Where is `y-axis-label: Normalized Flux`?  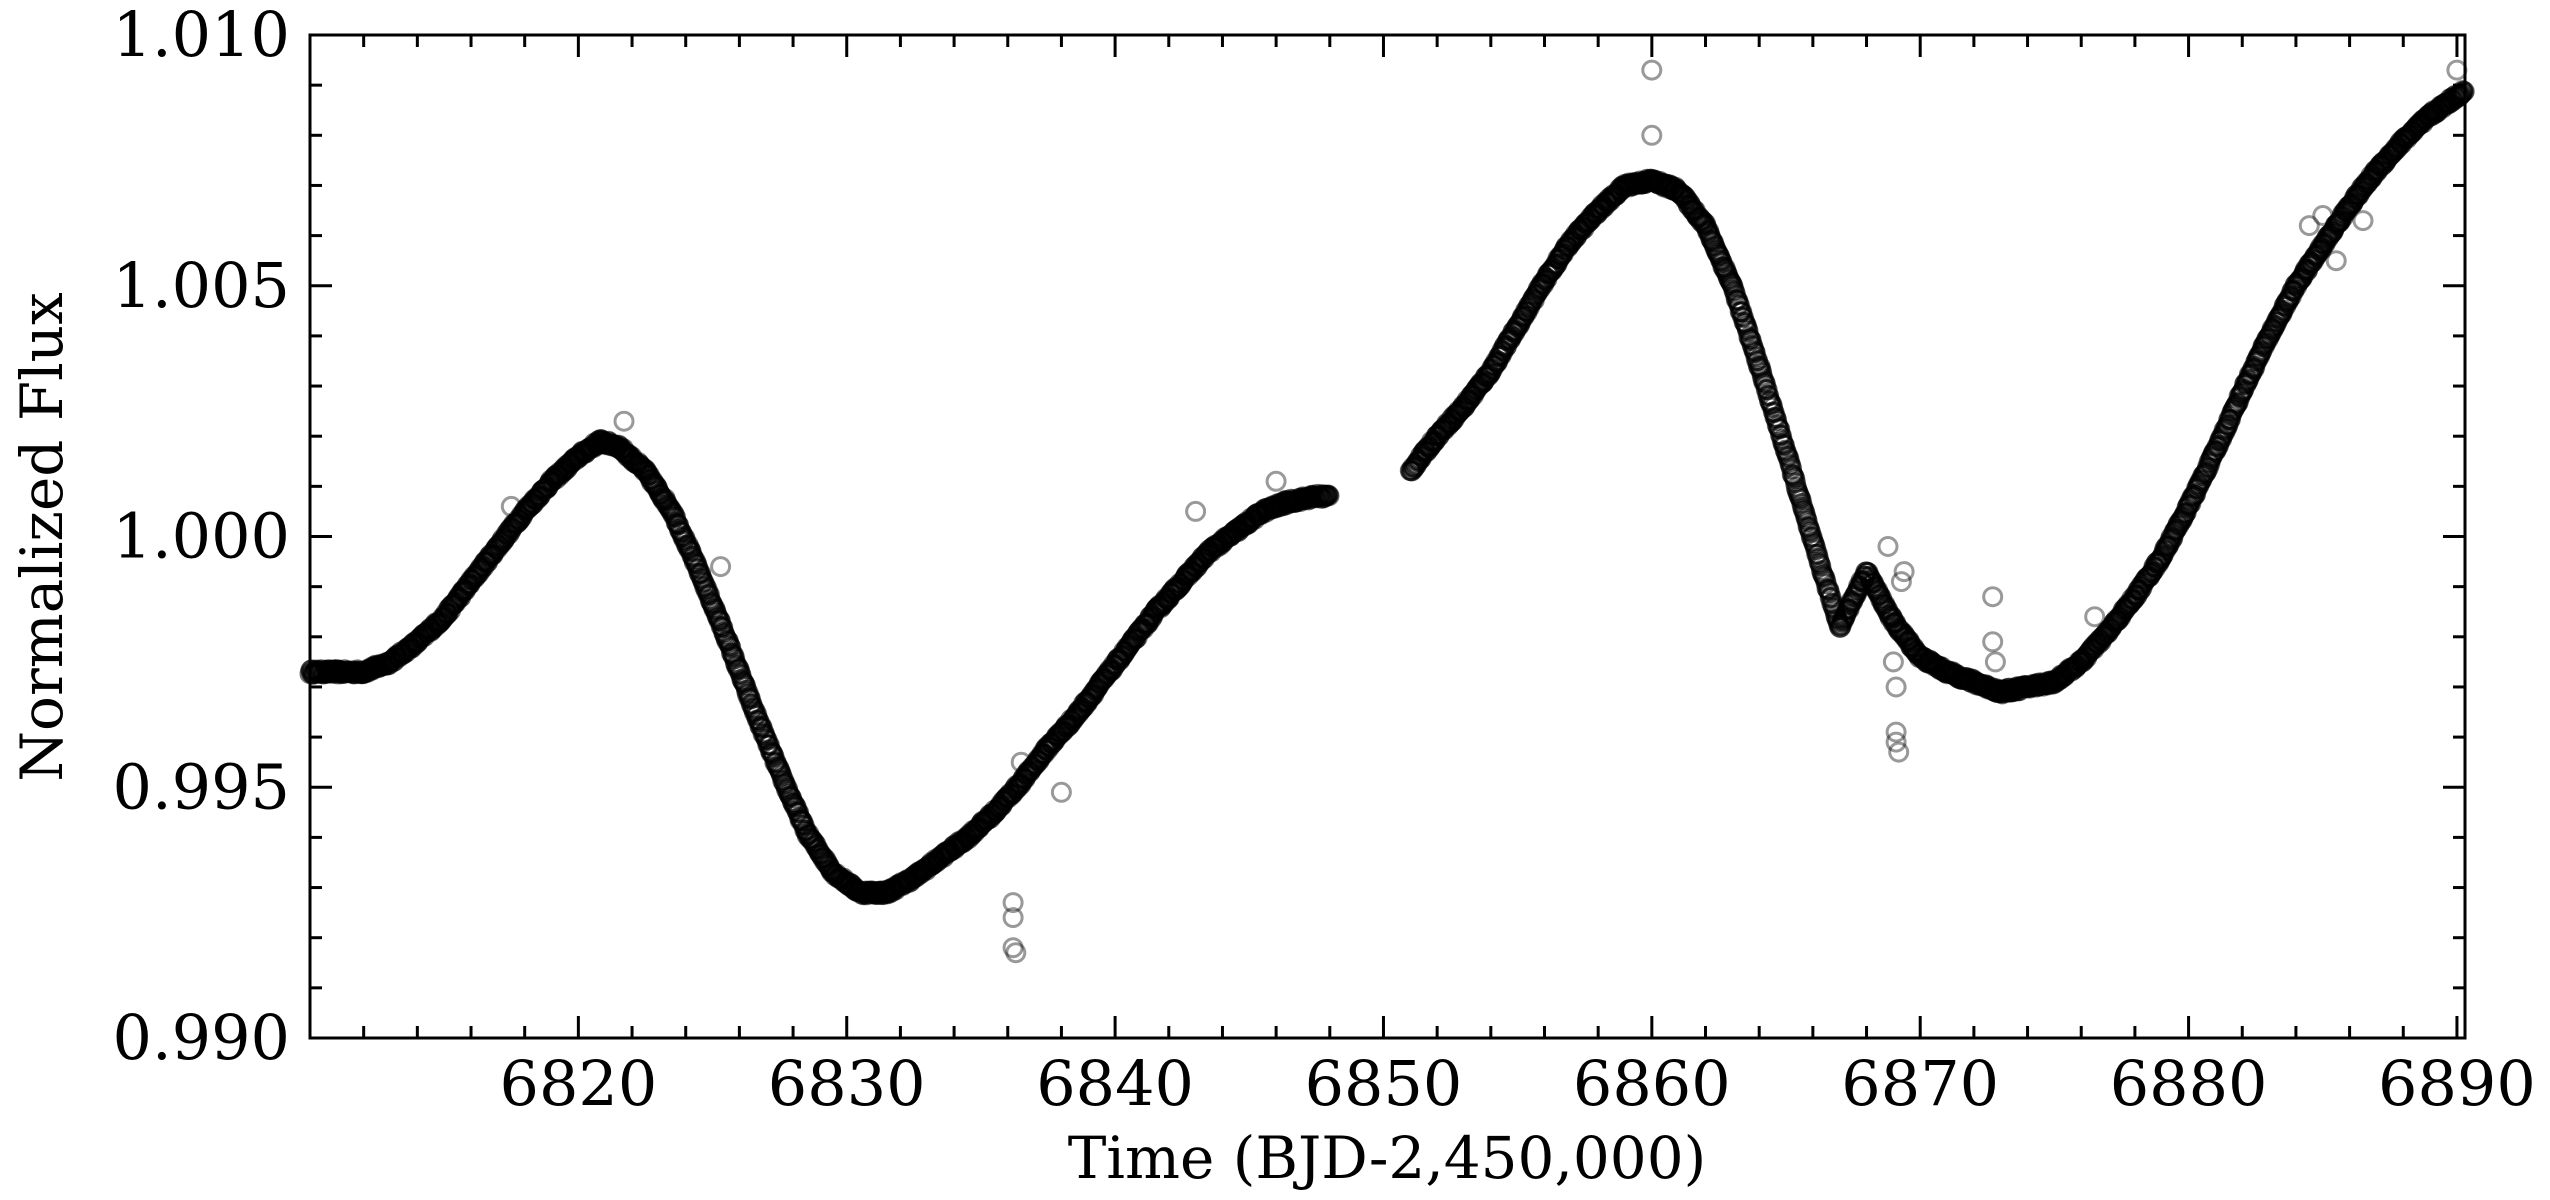
y-axis-label: Normalized Flux is located at coordinates (42, 536).